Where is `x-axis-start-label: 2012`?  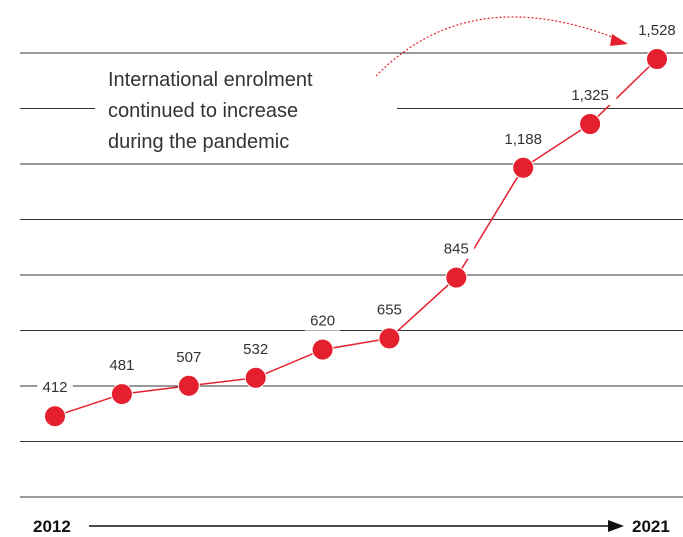 x-axis-start-label: 2012 is located at coordinates (52, 526).